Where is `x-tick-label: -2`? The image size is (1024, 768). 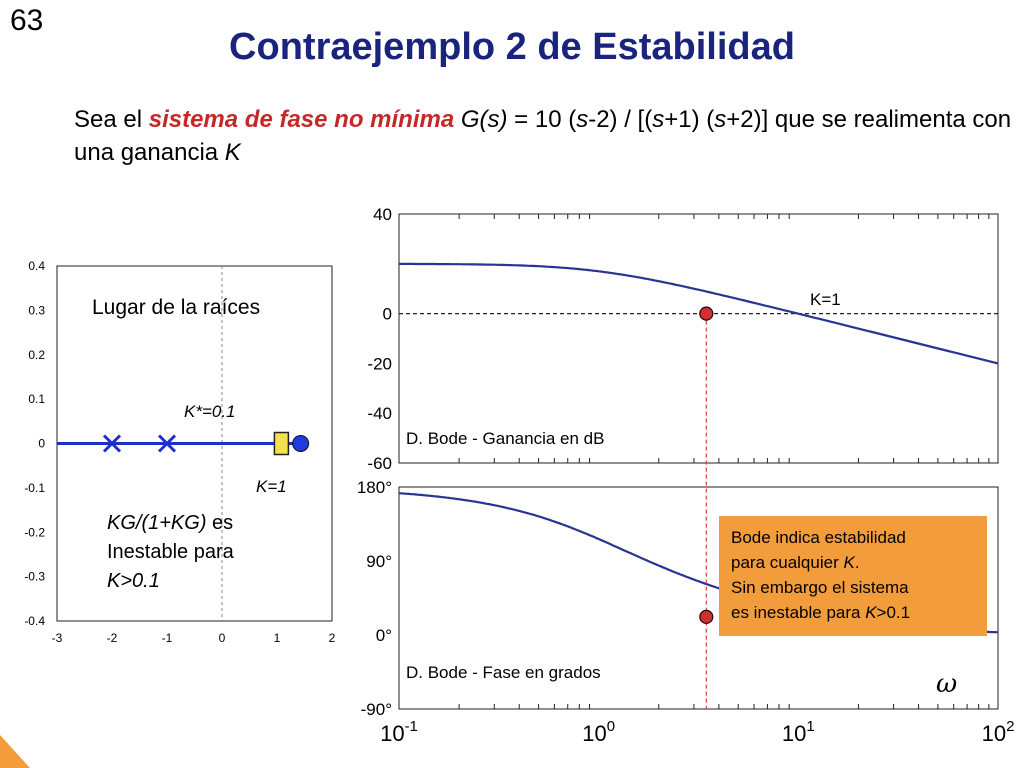
x-tick-label: -2 is located at coordinates (112, 638).